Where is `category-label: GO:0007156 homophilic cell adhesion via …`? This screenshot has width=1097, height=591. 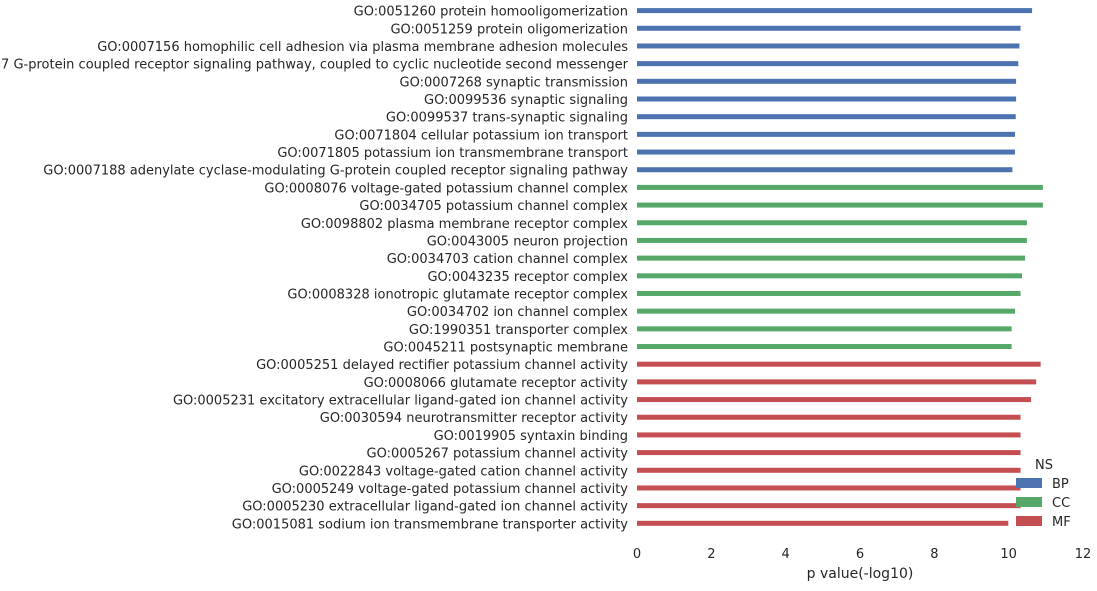 category-label: GO:0007156 homophilic cell adhesion via … is located at coordinates (362, 47).